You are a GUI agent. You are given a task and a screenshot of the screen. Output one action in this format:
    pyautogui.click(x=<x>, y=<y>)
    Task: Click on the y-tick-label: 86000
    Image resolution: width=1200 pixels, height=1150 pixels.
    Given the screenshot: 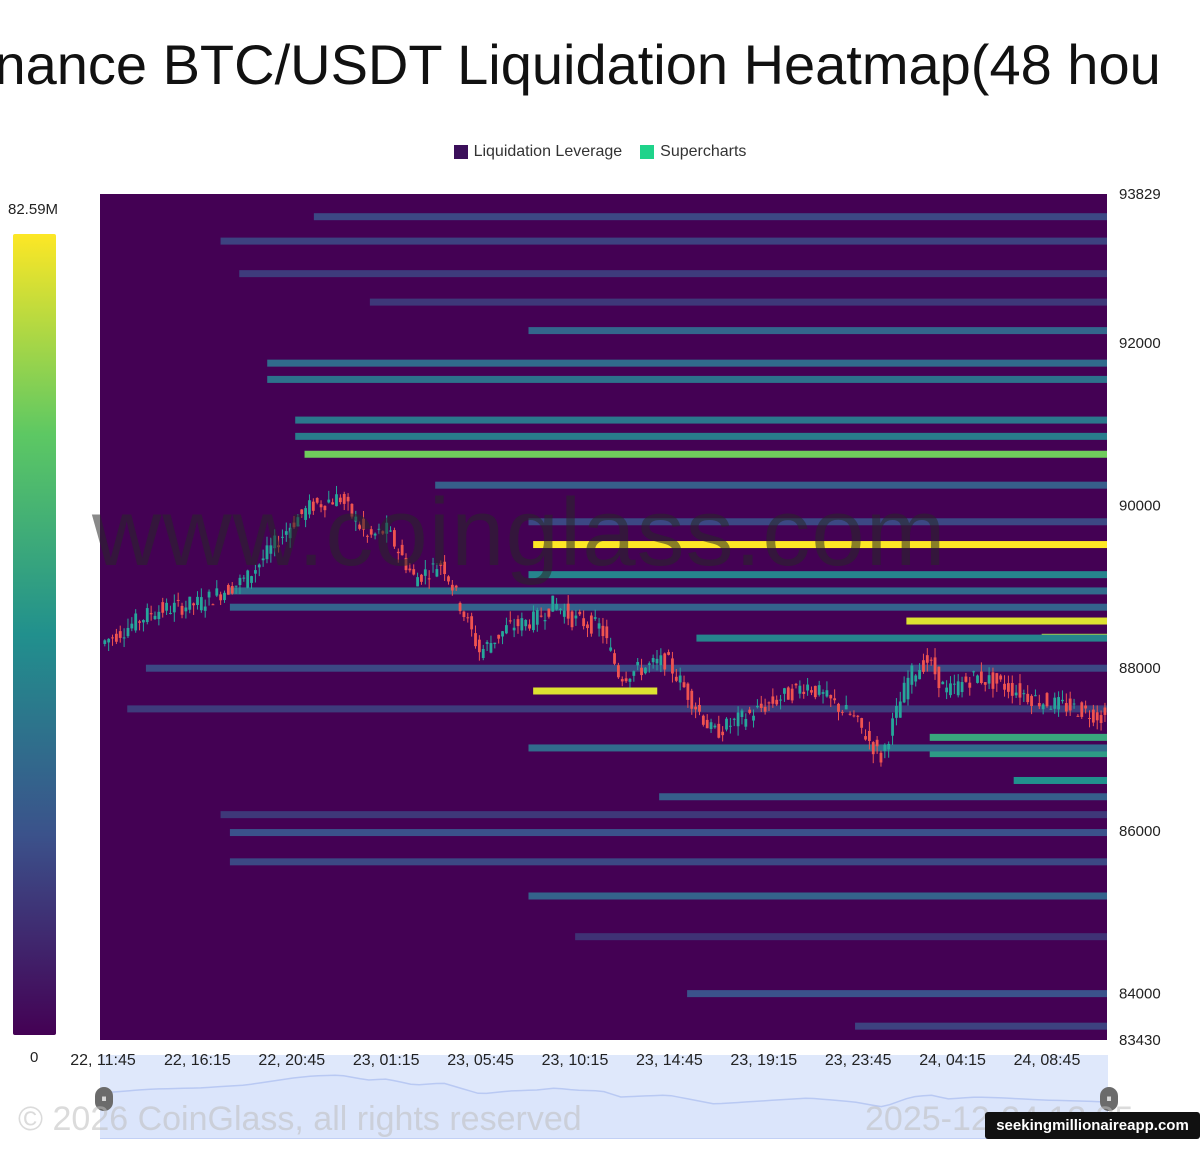 What is the action you would take?
    pyautogui.click(x=1140, y=831)
    